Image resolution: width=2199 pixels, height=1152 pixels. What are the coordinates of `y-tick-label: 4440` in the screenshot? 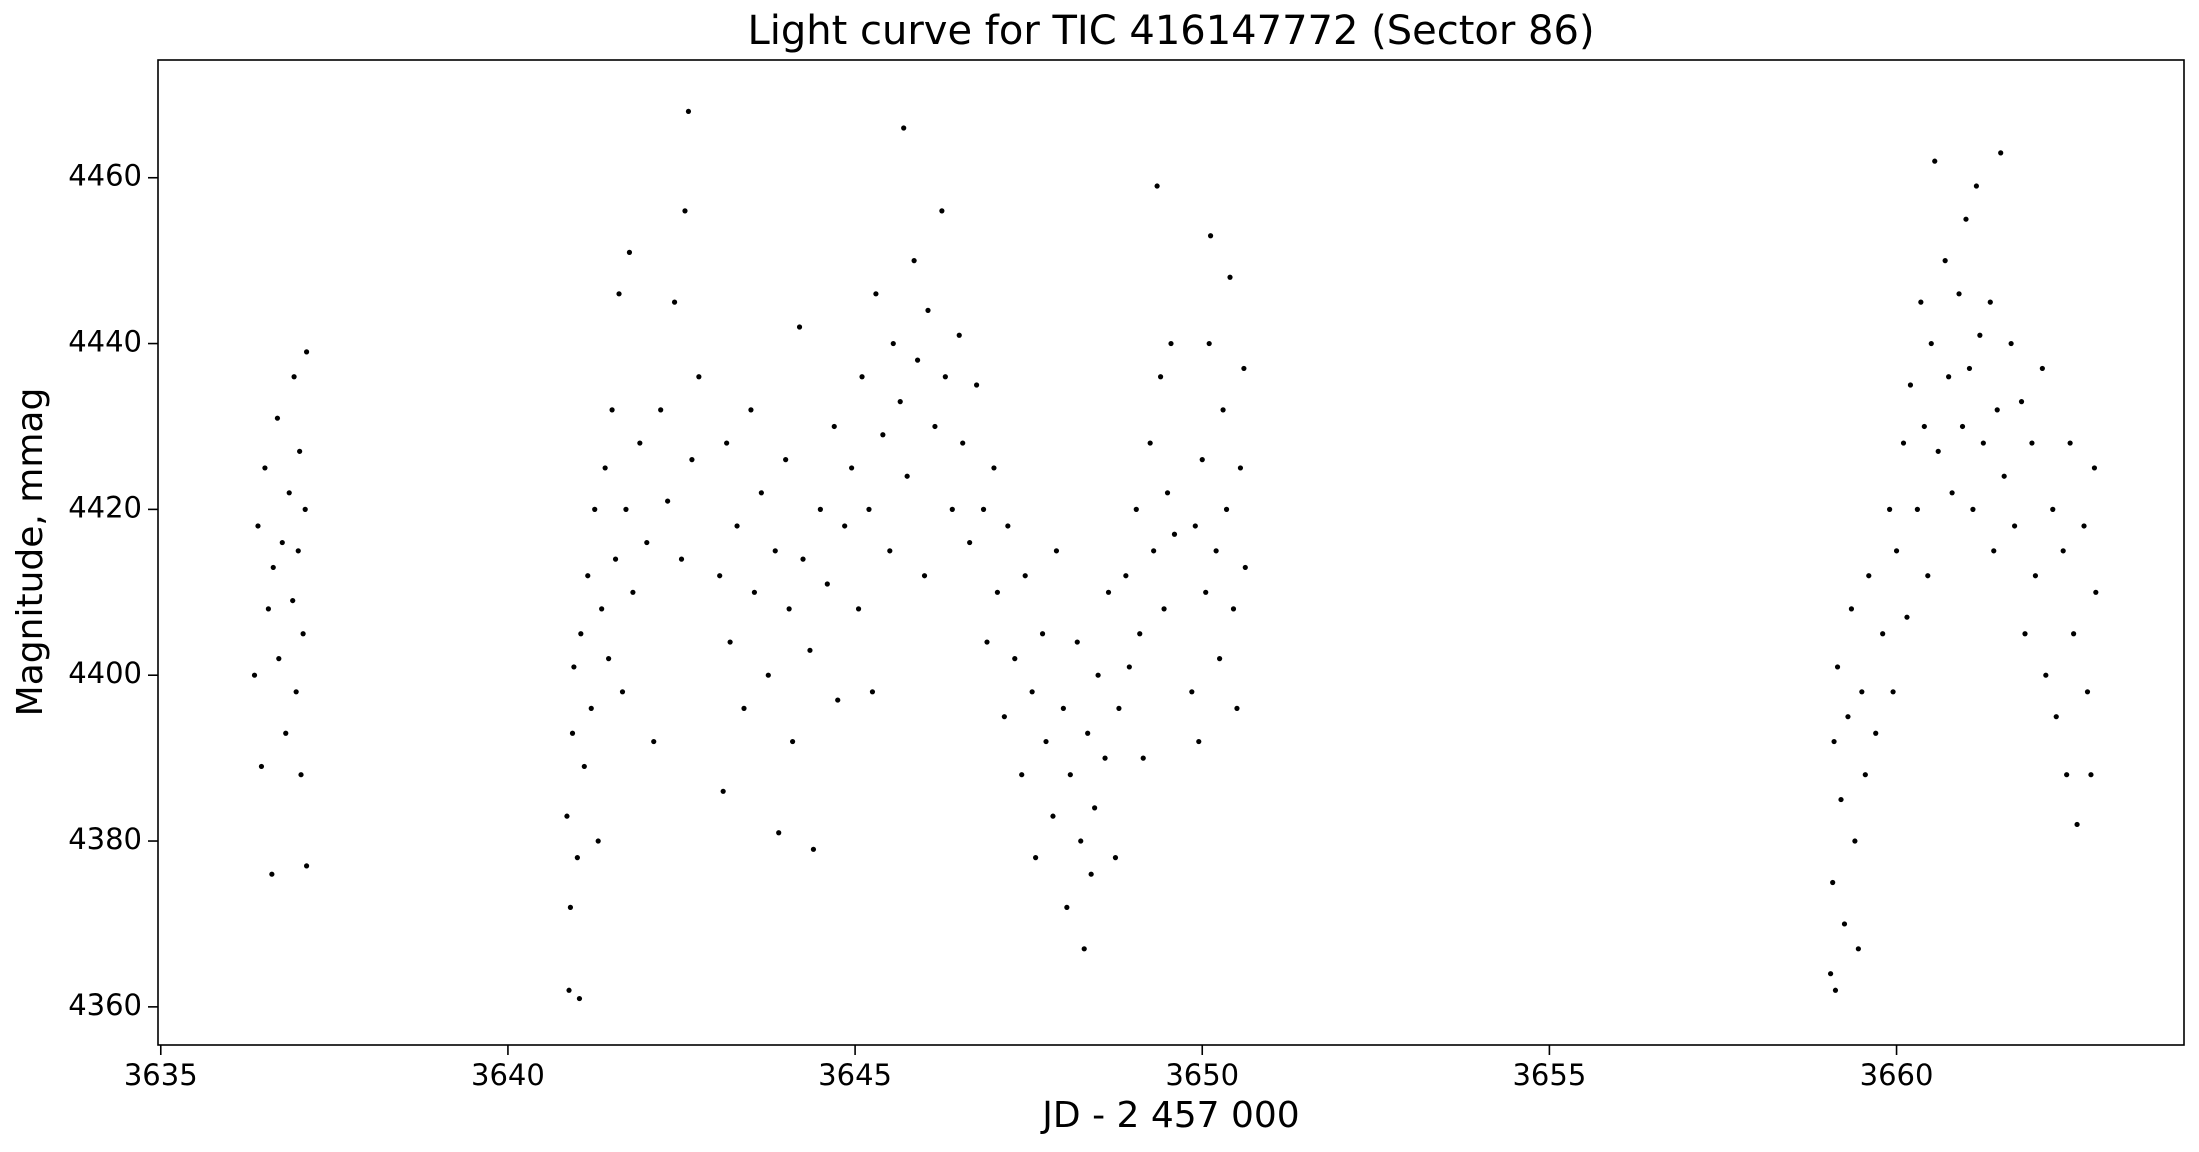 It's located at (105, 342).